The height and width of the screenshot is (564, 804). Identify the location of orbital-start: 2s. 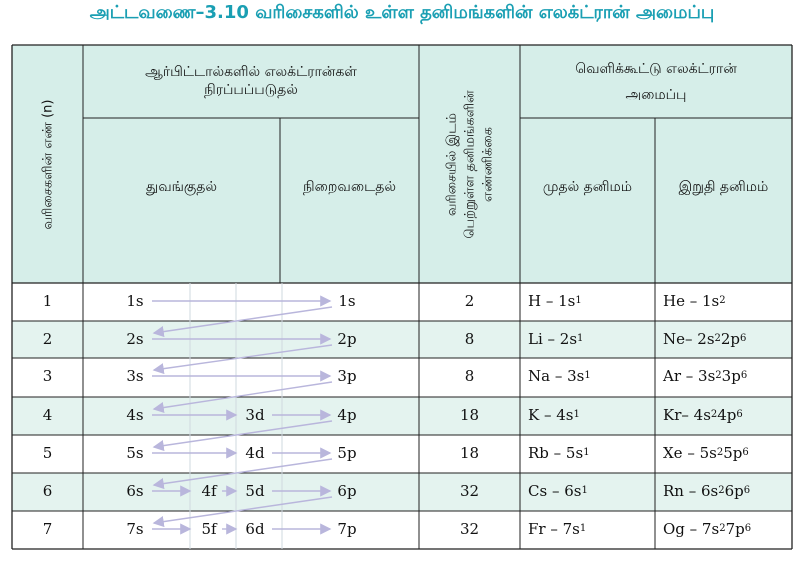
(135, 339).